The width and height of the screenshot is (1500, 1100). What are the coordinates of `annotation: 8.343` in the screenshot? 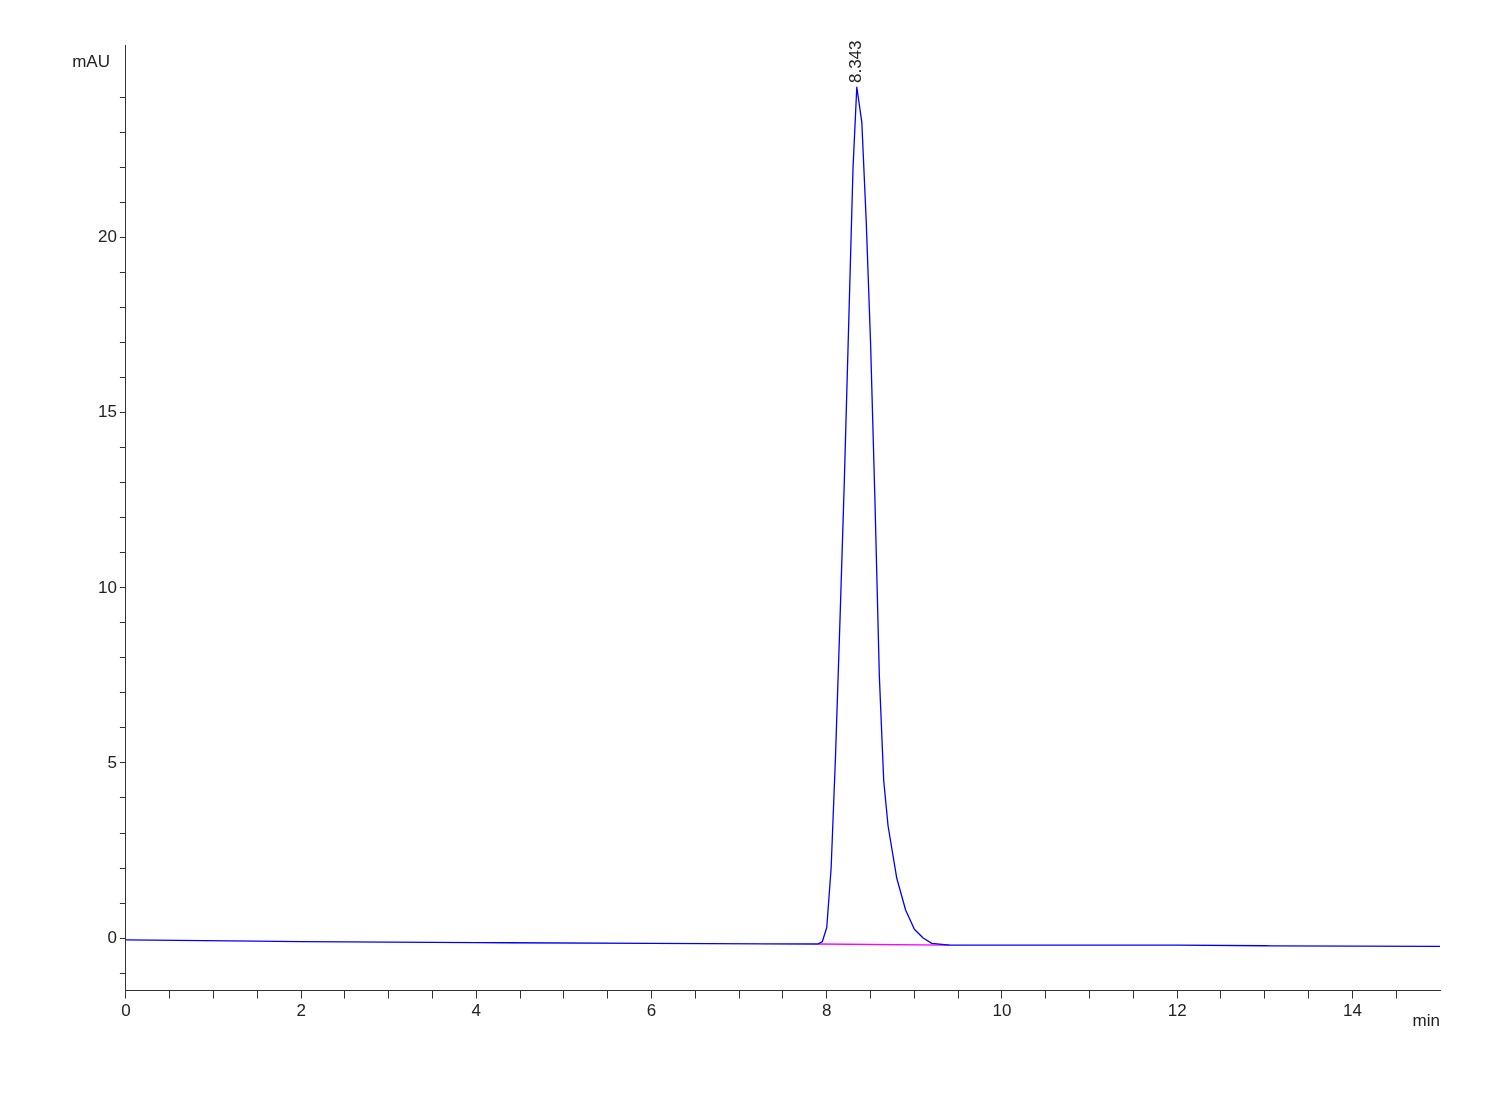 It's located at (856, 62).